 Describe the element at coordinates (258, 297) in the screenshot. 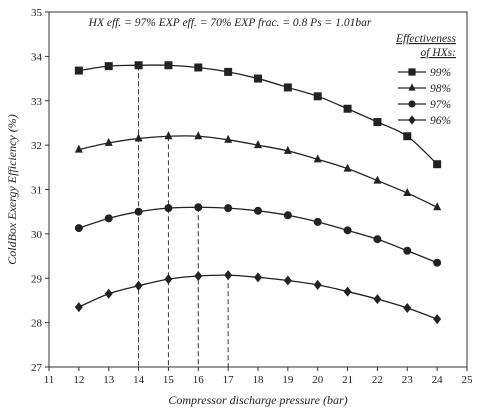

I see `series-96pct` at that location.